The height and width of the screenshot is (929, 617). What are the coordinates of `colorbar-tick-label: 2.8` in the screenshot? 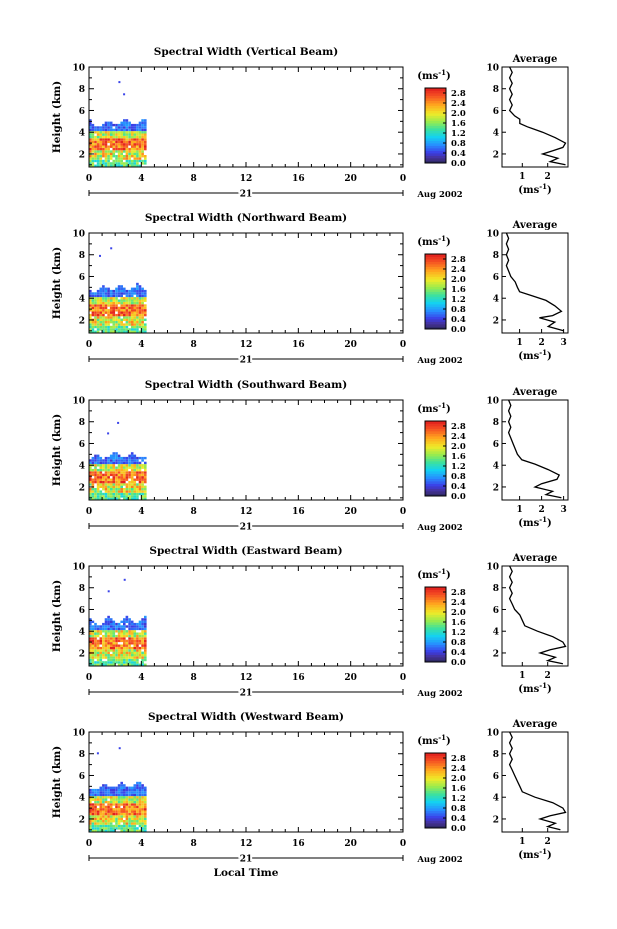 It's located at (458, 260).